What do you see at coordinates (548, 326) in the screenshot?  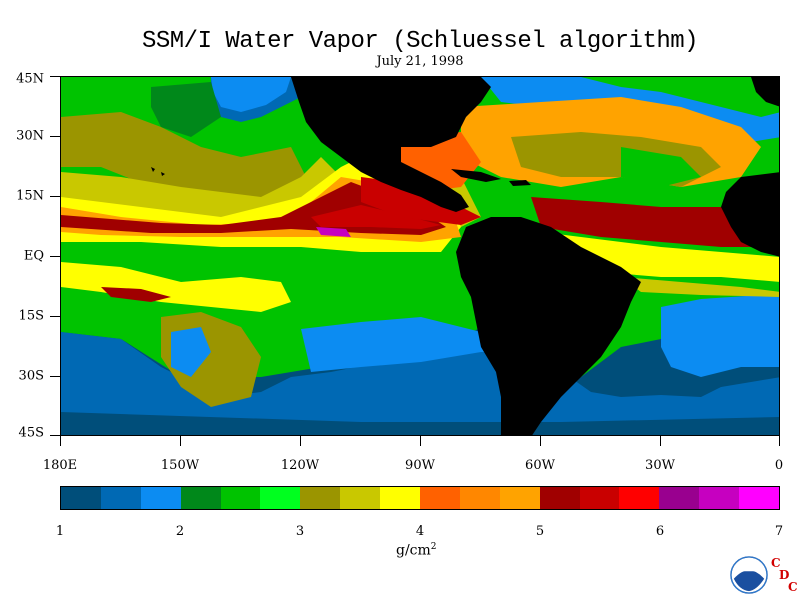 I see `south-america-land` at bounding box center [548, 326].